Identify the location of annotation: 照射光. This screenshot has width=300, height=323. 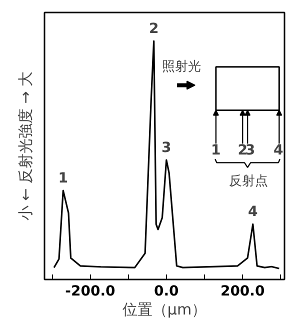
(182, 66).